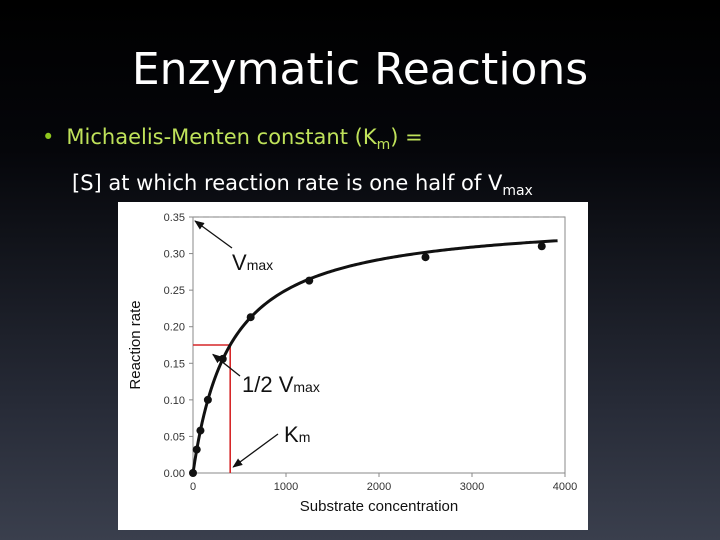 The width and height of the screenshot is (720, 540). I want to click on y-tick-label: 0.30, so click(174, 255).